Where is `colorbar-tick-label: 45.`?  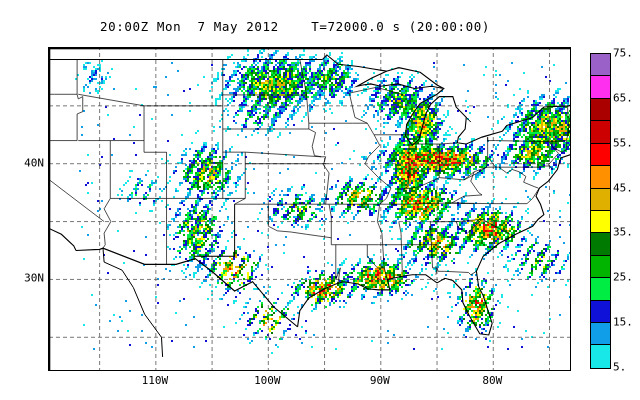 colorbar-tick-label: 45. is located at coordinates (623, 188).